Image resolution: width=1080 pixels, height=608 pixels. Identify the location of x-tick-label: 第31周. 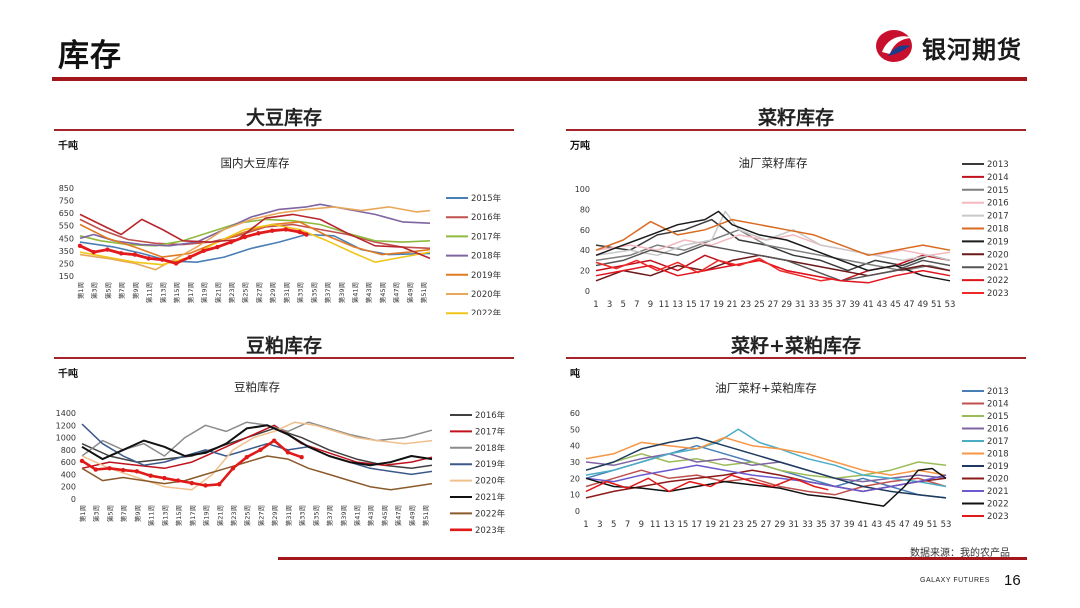
(286, 292).